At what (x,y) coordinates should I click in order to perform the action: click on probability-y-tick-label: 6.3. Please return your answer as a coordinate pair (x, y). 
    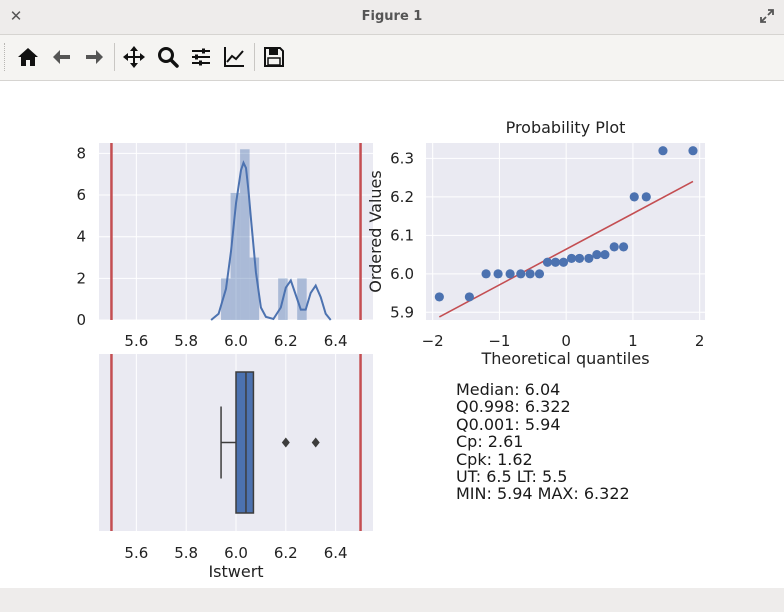
    Looking at the image, I should click on (402, 158).